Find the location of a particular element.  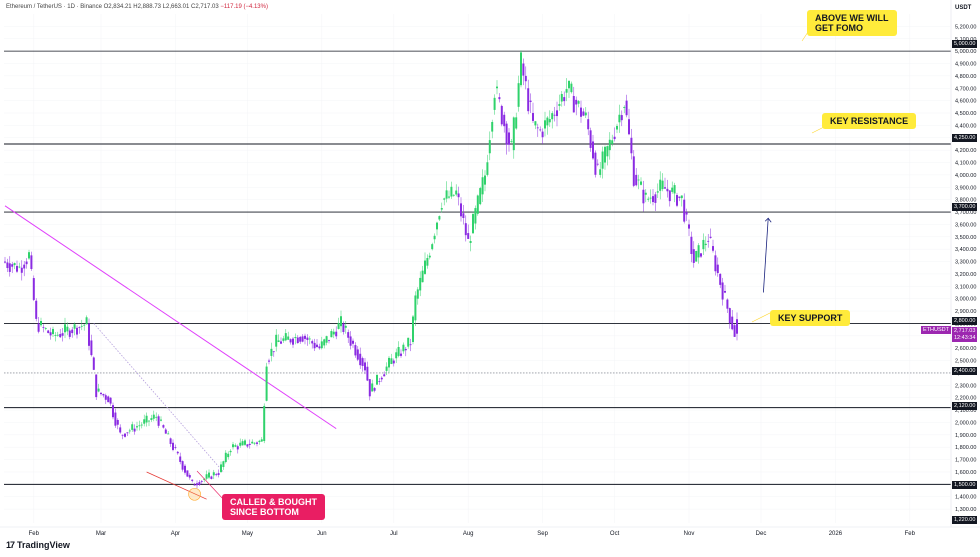

price-tag-2800: 2,800.00 is located at coordinates (965, 321).